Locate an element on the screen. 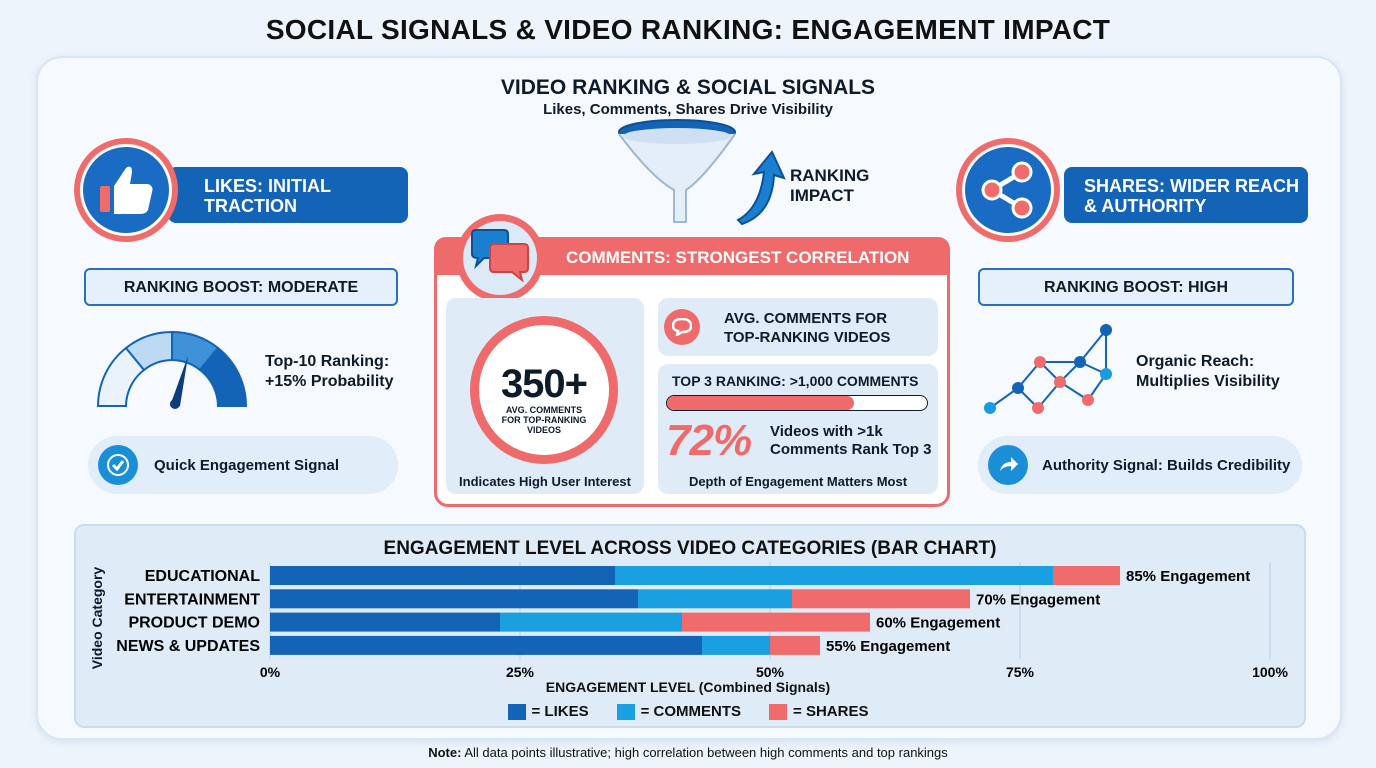  likes-label-line-2: TRACTION is located at coordinates (250, 206).